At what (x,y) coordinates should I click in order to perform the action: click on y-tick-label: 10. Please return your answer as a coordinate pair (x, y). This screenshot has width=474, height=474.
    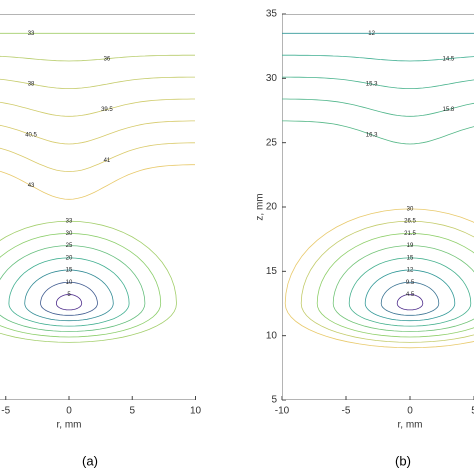
    Looking at the image, I should click on (272, 335).